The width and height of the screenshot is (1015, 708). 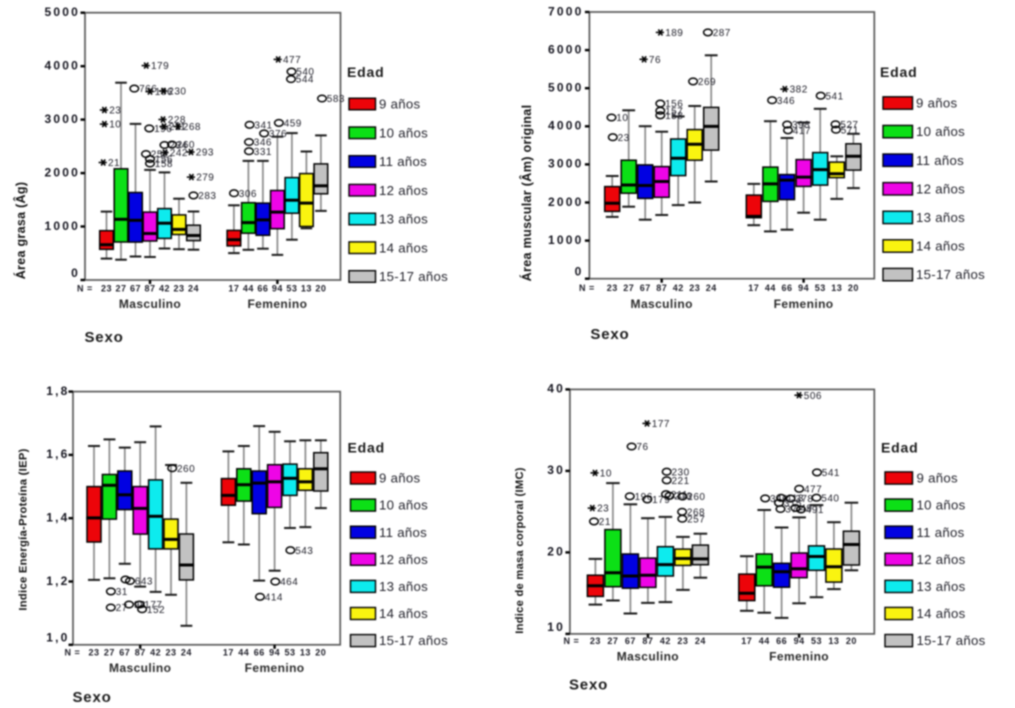 I want to click on svg-text: 544, so click(x=305, y=80).